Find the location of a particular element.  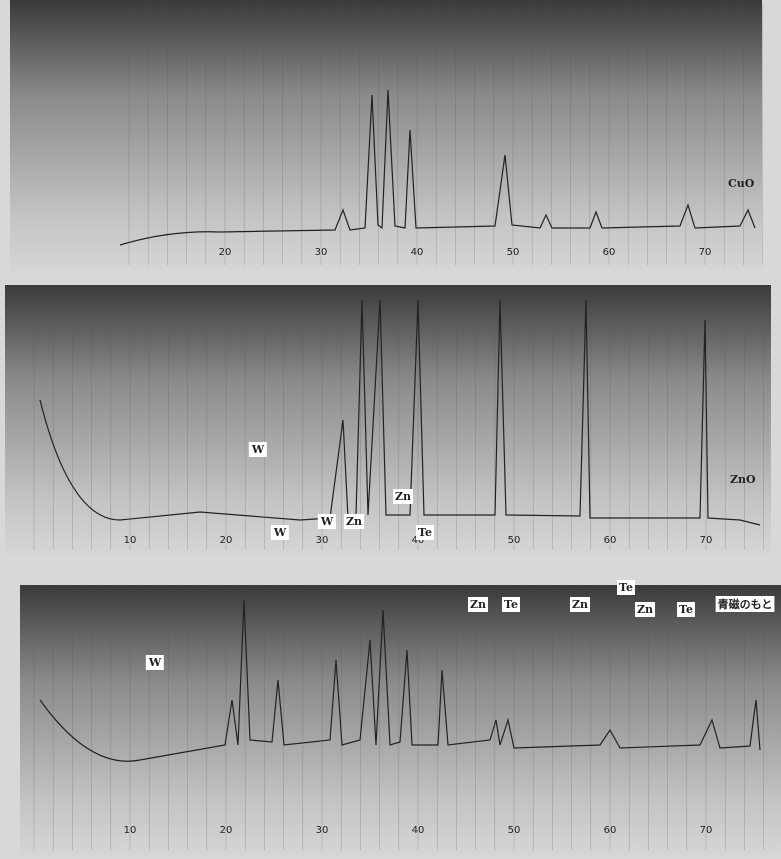

sample-label: ZnO is located at coordinates (743, 479).